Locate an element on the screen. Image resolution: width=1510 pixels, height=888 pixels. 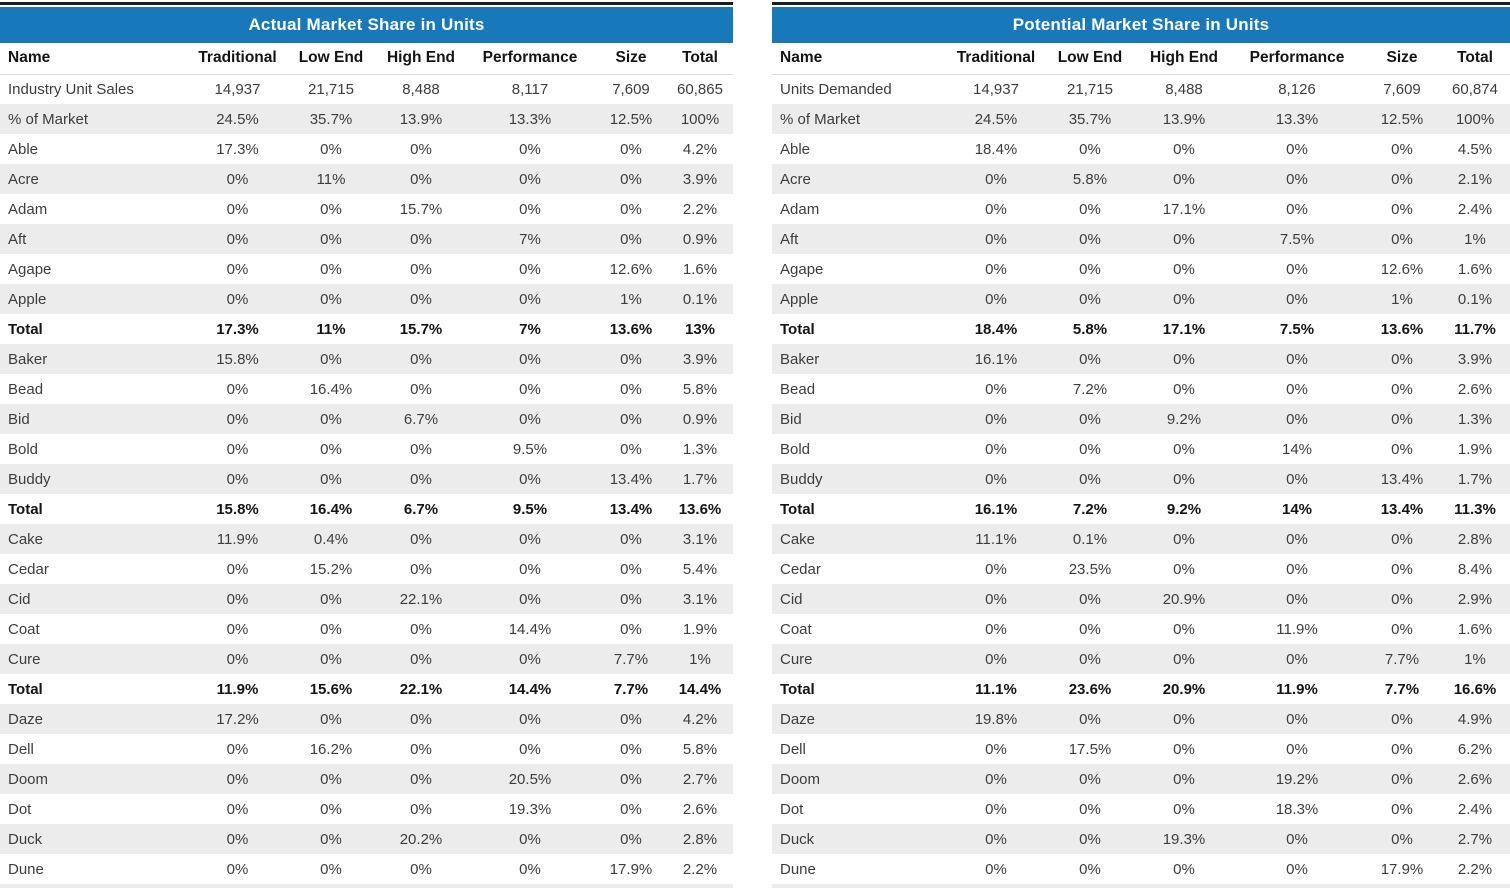
row-name: Dot is located at coordinates (20, 809).